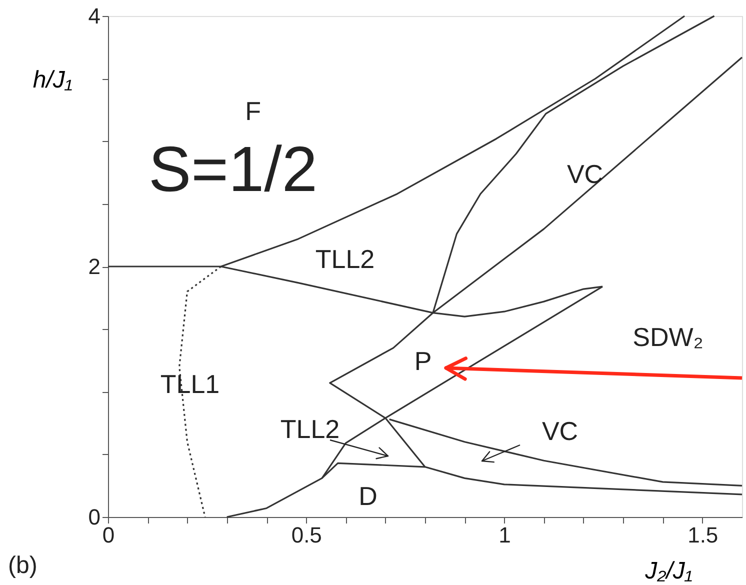 This screenshot has height=585, width=746. Describe the element at coordinates (190, 384) in the screenshot. I see `annotation: TLL1` at that location.